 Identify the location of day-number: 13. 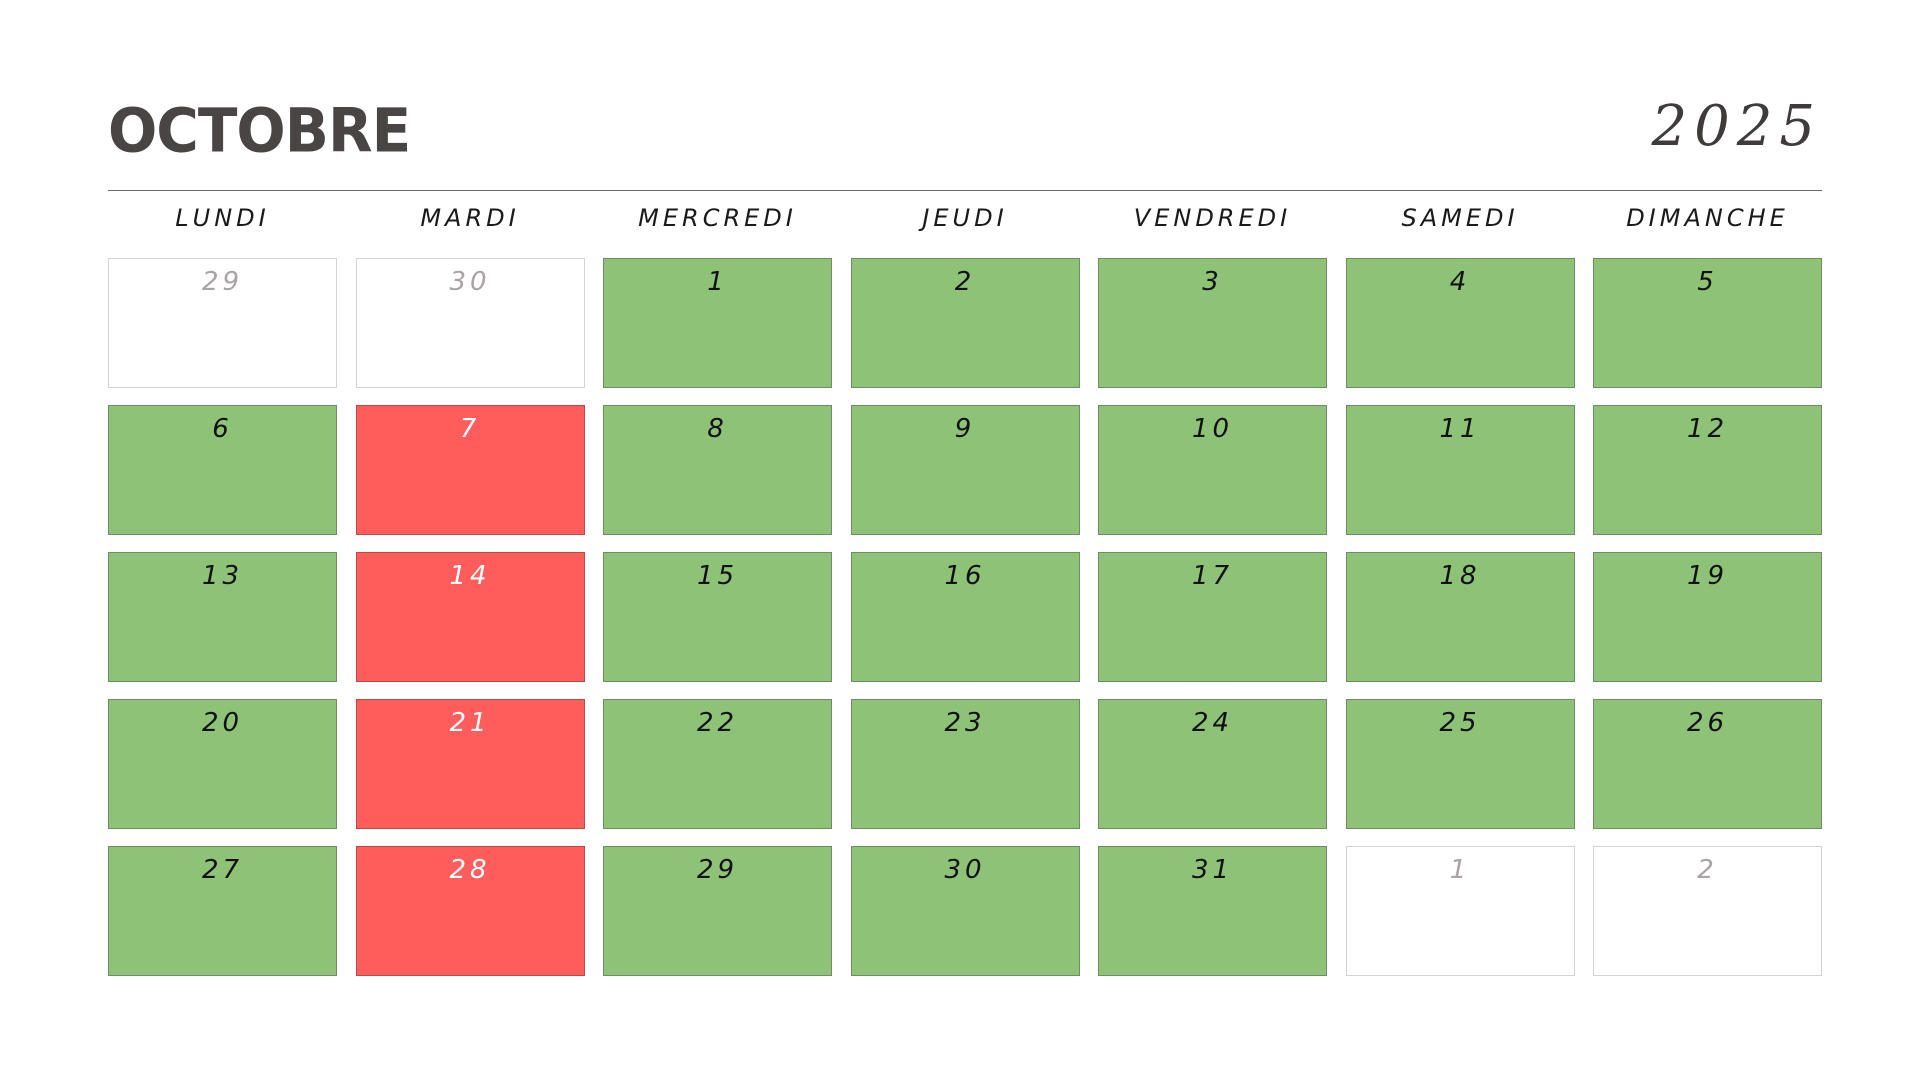
(222, 576).